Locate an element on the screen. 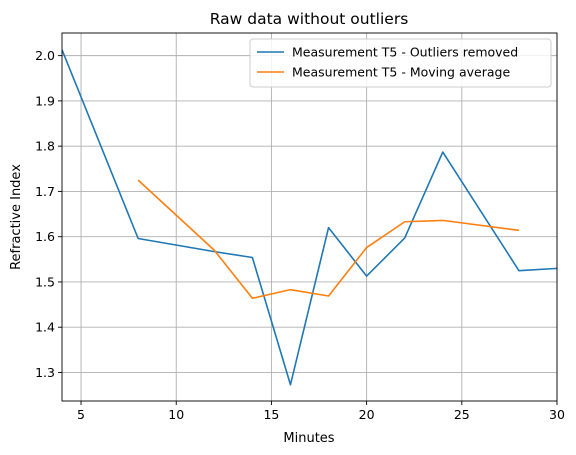 The image size is (576, 455). x-tick-label: 15 is located at coordinates (271, 414).